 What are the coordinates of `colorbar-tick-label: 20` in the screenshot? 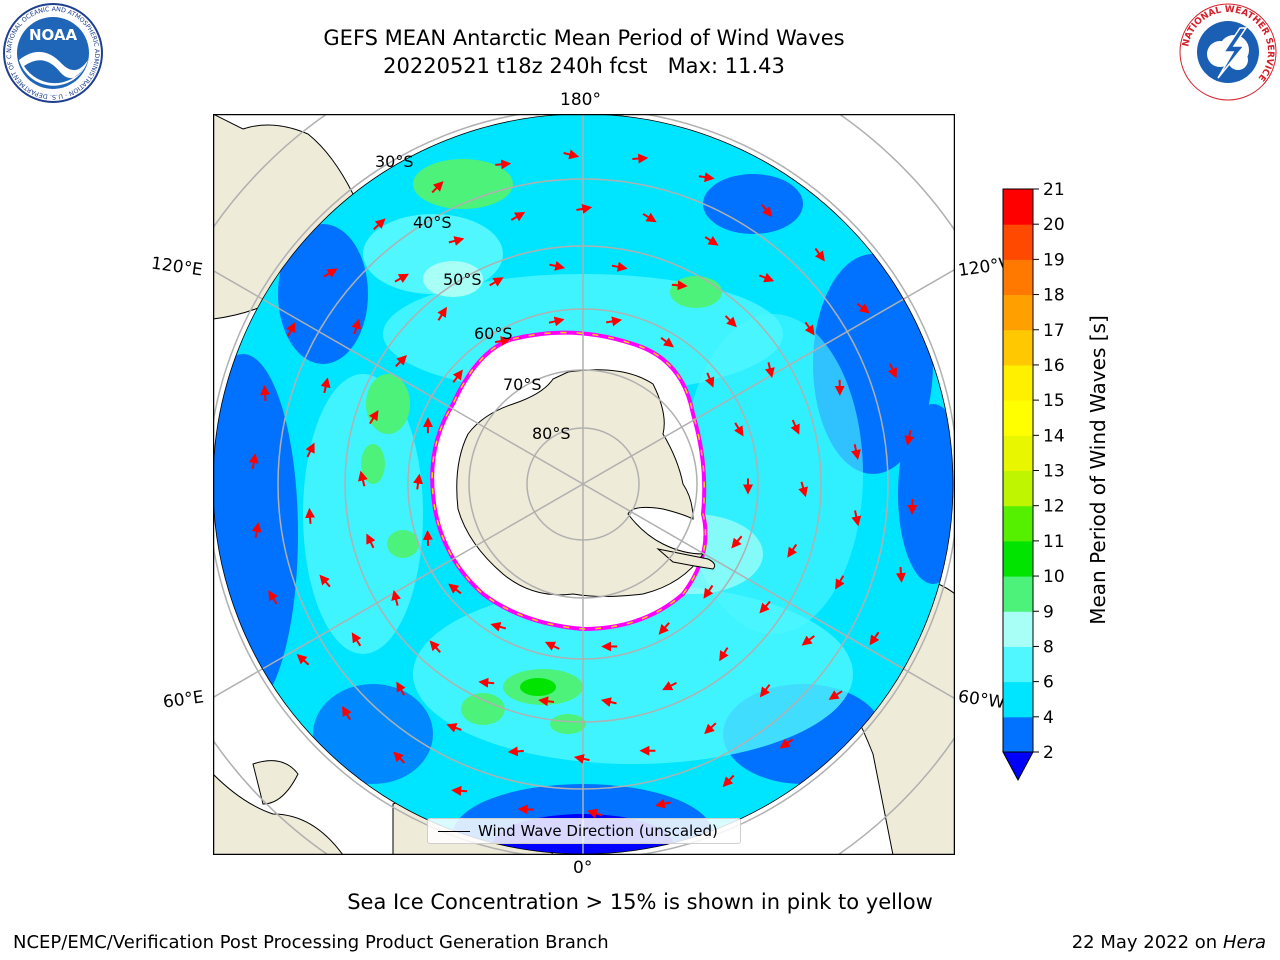 It's located at (1054, 225).